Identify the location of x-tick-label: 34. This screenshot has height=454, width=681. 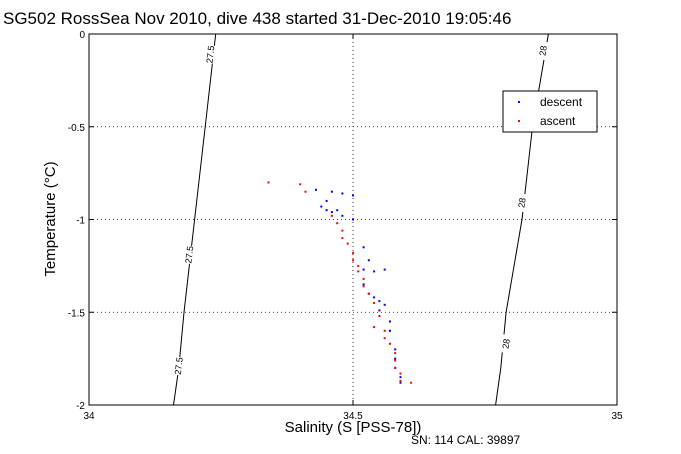
(89, 416).